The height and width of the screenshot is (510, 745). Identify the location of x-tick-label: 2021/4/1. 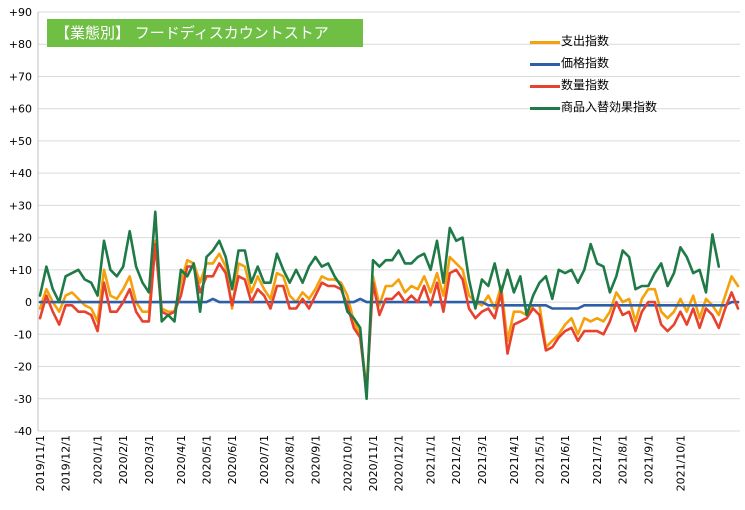
(514, 459).